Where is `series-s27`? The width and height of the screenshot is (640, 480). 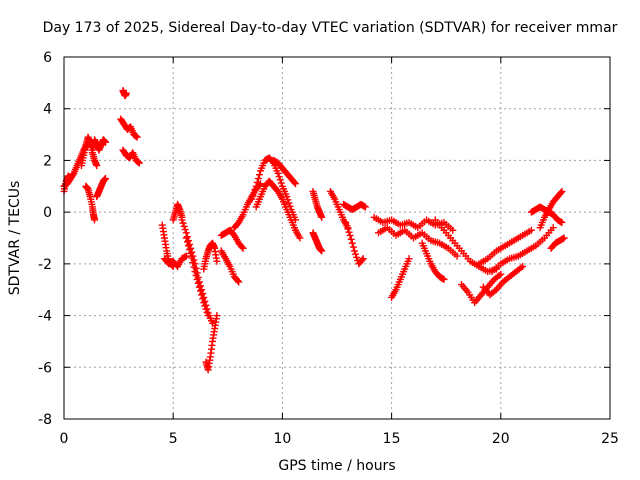 series-s27 is located at coordinates (354, 243).